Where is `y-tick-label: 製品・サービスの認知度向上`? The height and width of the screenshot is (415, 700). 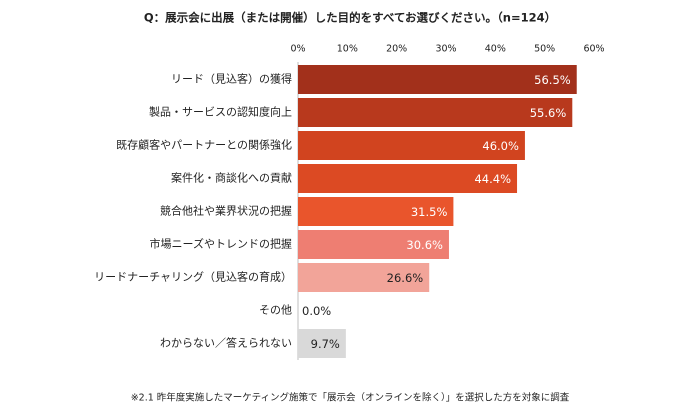 y-tick-label: 製品・サービスの認知度向上 is located at coordinates (220, 112).